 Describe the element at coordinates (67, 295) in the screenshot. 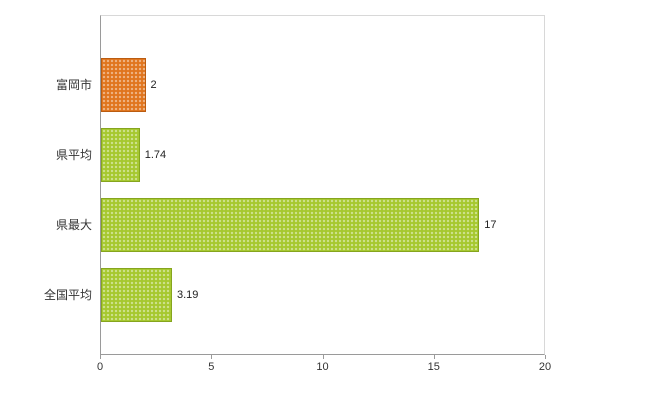

I see `category-label: 全国平均` at that location.